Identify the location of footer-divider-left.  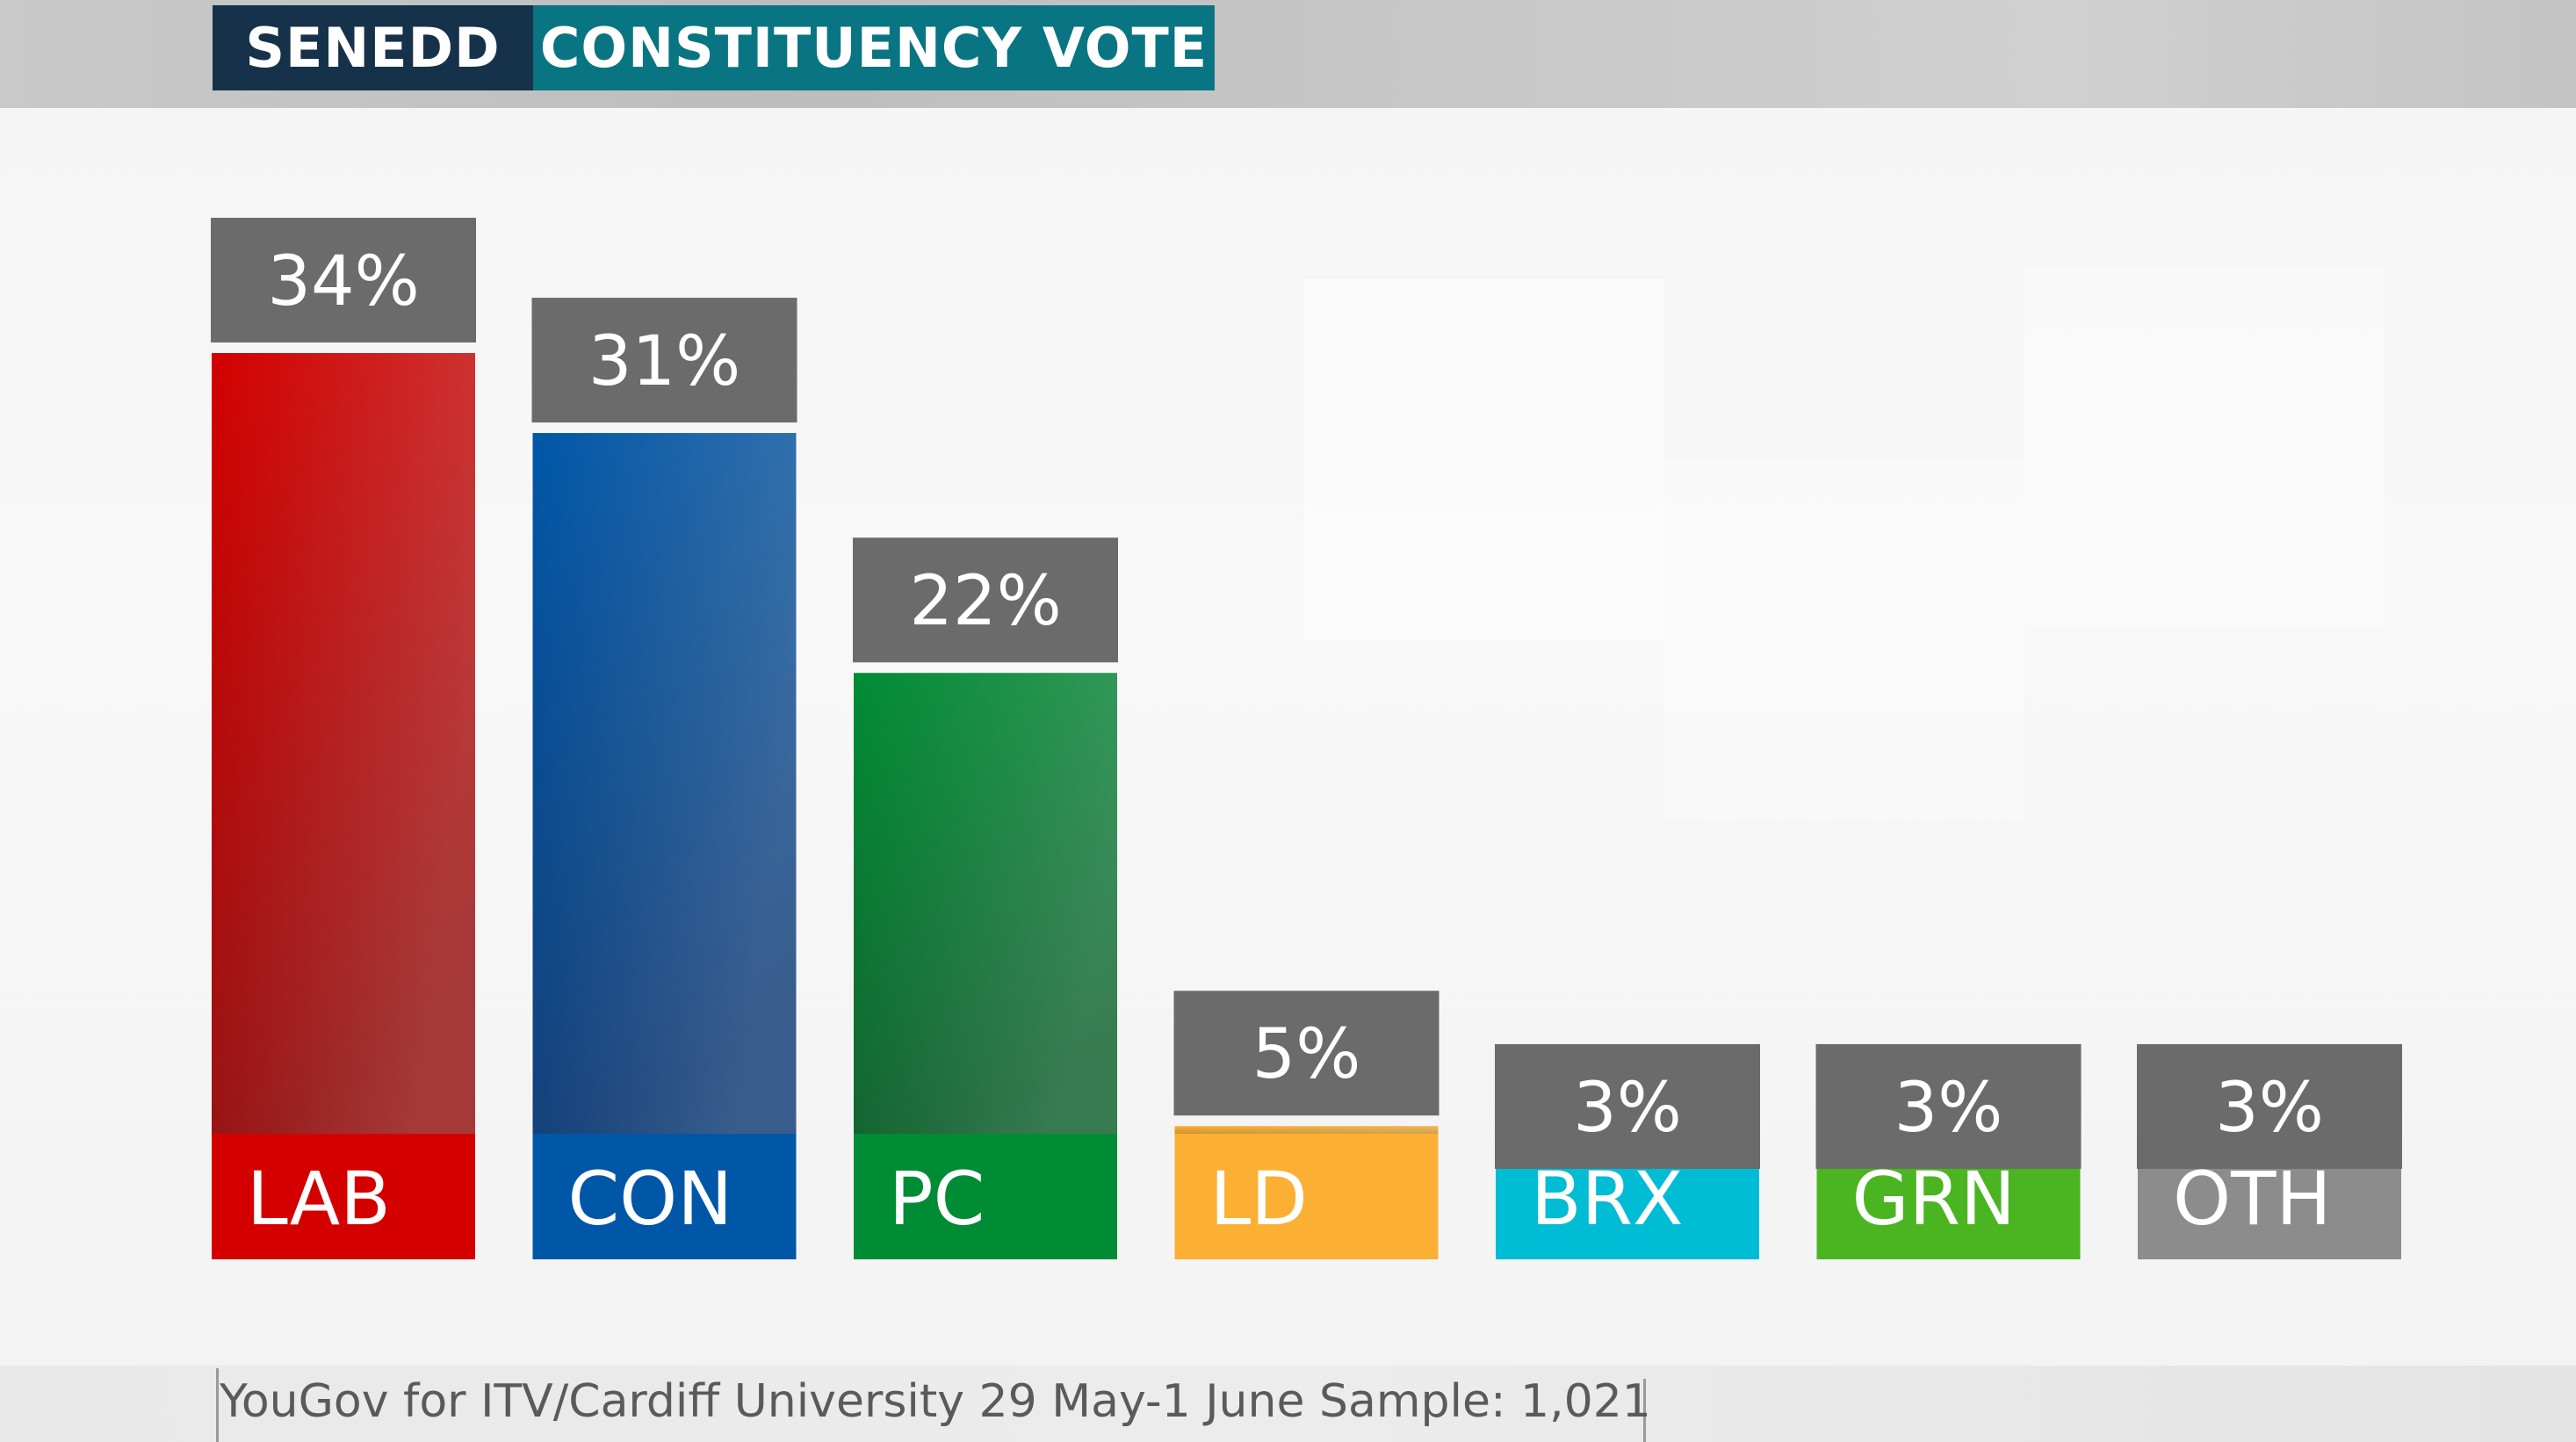
(217, 1405).